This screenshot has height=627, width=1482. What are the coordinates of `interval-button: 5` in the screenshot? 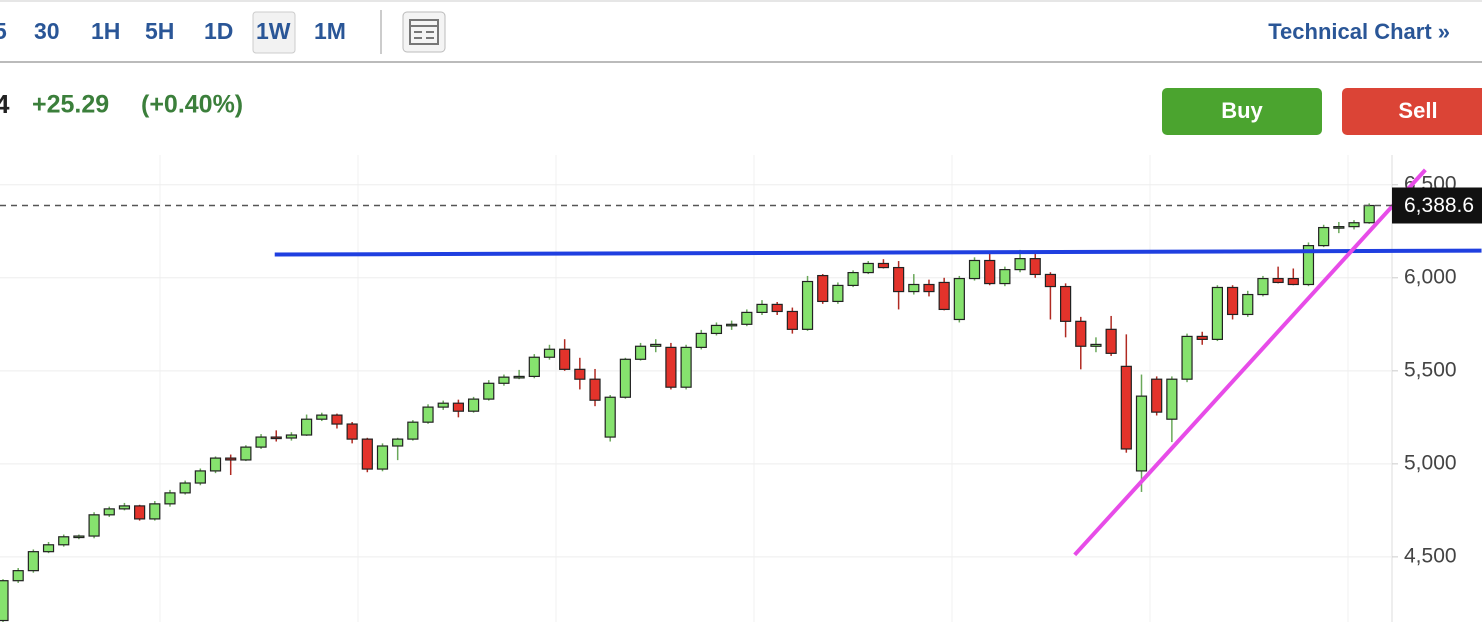 It's located at (3, 31).